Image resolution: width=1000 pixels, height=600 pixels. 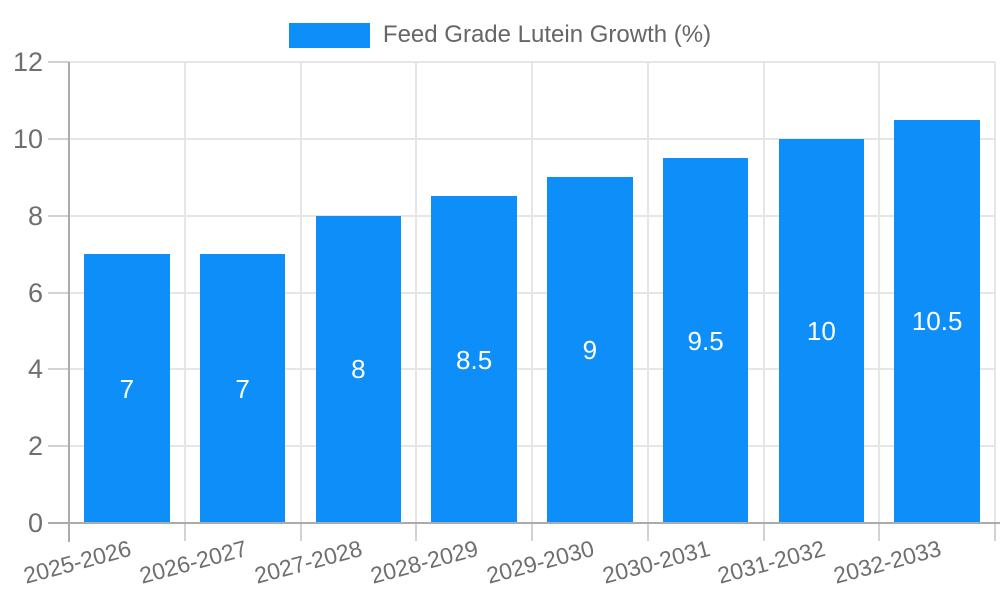 I want to click on x-axis-line, so click(x=524, y=523).